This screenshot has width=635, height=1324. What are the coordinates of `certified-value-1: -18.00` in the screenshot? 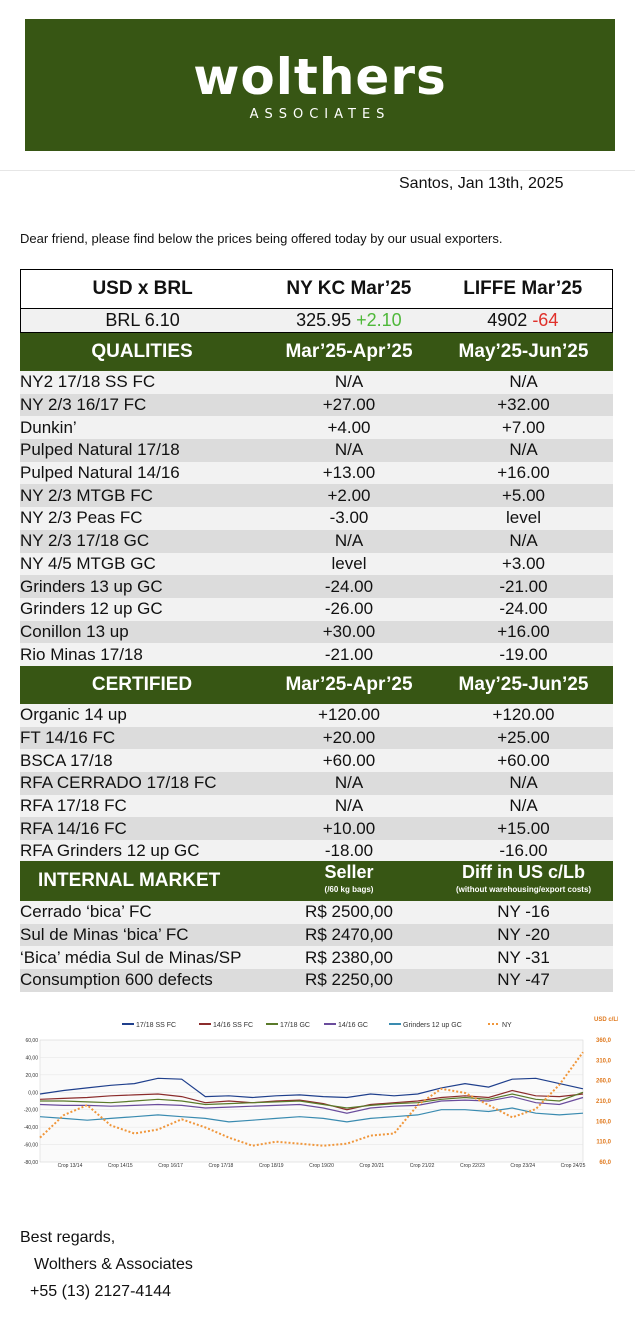 It's located at (349, 851).